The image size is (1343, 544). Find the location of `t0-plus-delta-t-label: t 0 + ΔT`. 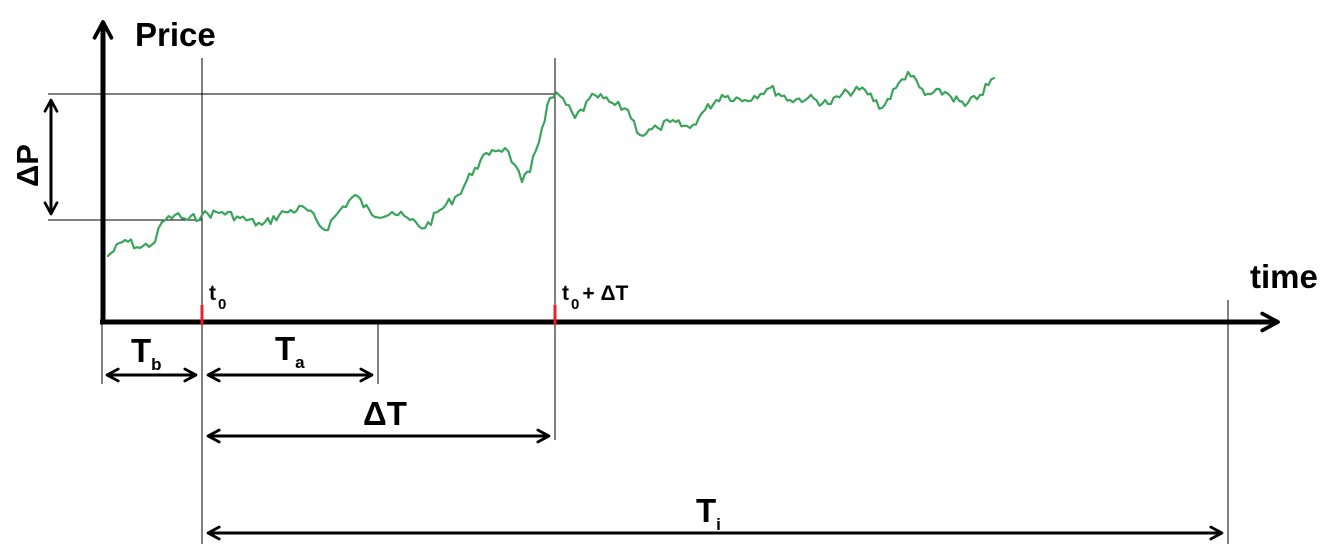

t0-plus-delta-t-label: t 0 + ΔT is located at coordinates (595, 297).